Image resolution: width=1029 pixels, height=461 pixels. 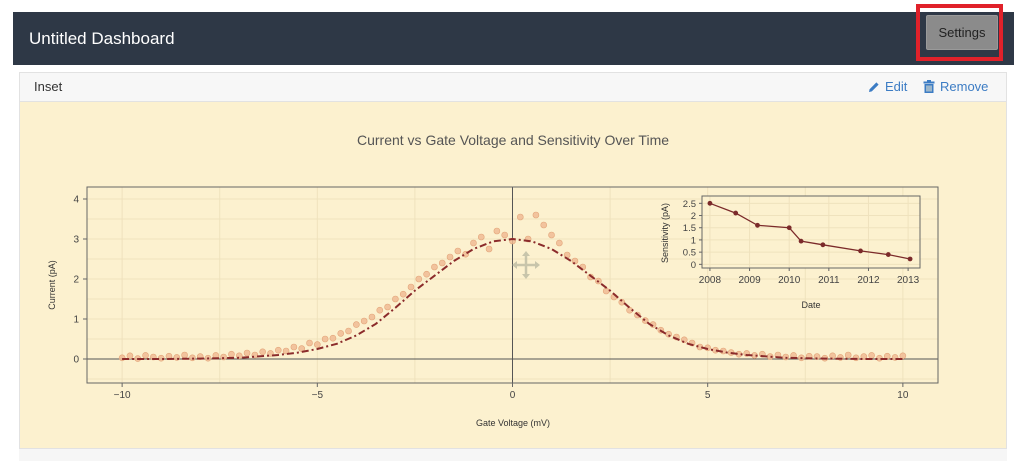 What do you see at coordinates (896, 86) in the screenshot?
I see `edit-label: Edit` at bounding box center [896, 86].